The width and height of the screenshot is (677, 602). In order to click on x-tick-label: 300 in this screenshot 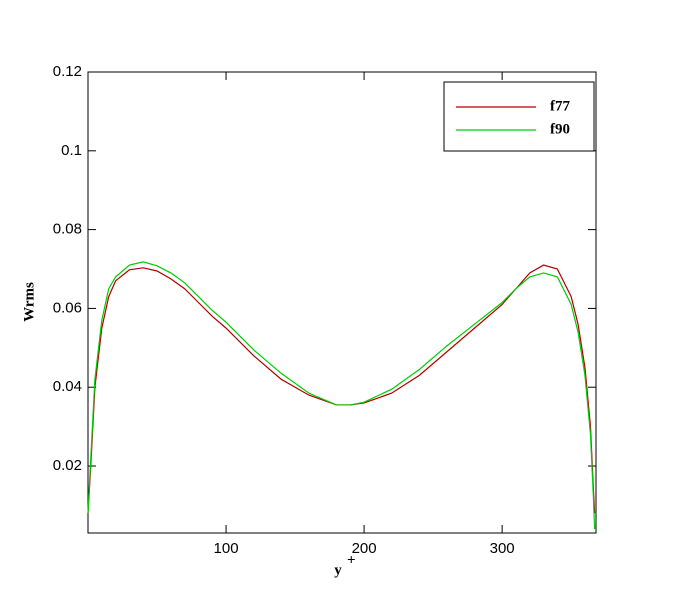, I will do `click(502, 548)`.